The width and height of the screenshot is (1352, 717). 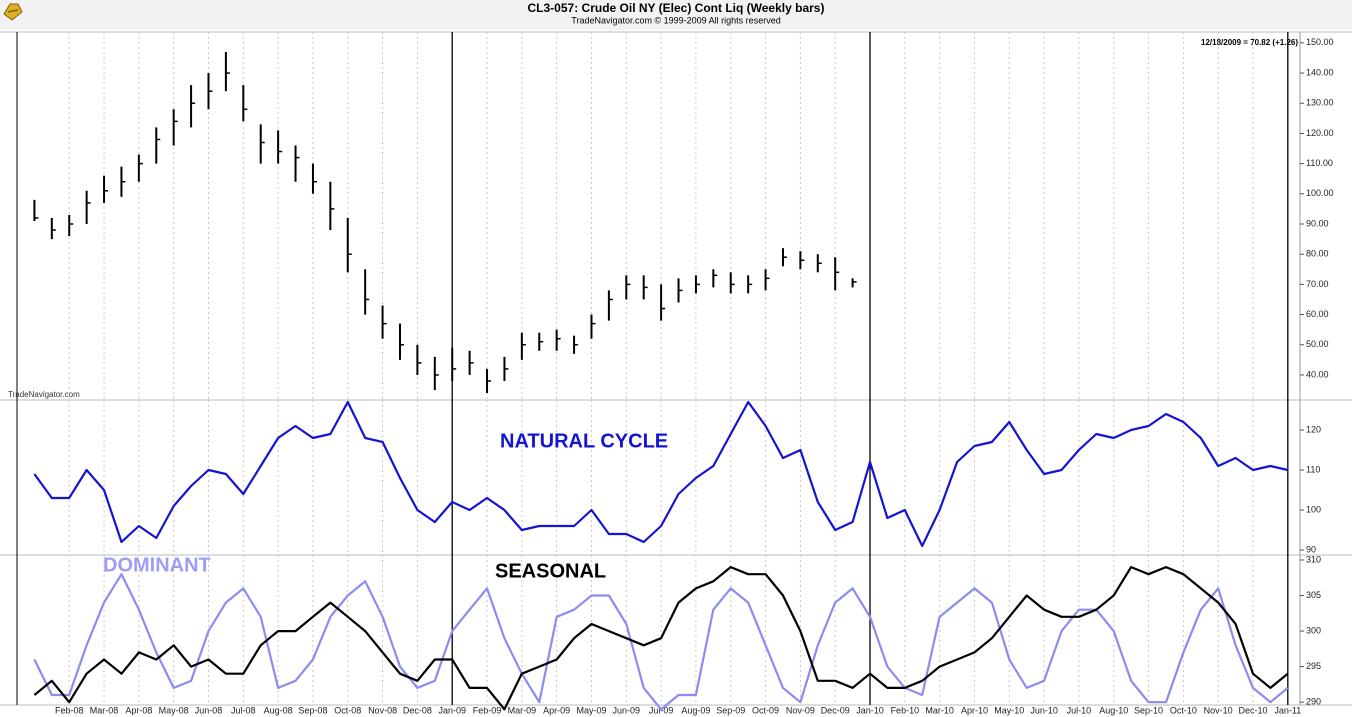 What do you see at coordinates (1044, 710) in the screenshot?
I see `x-tick-label: Jun-10` at bounding box center [1044, 710].